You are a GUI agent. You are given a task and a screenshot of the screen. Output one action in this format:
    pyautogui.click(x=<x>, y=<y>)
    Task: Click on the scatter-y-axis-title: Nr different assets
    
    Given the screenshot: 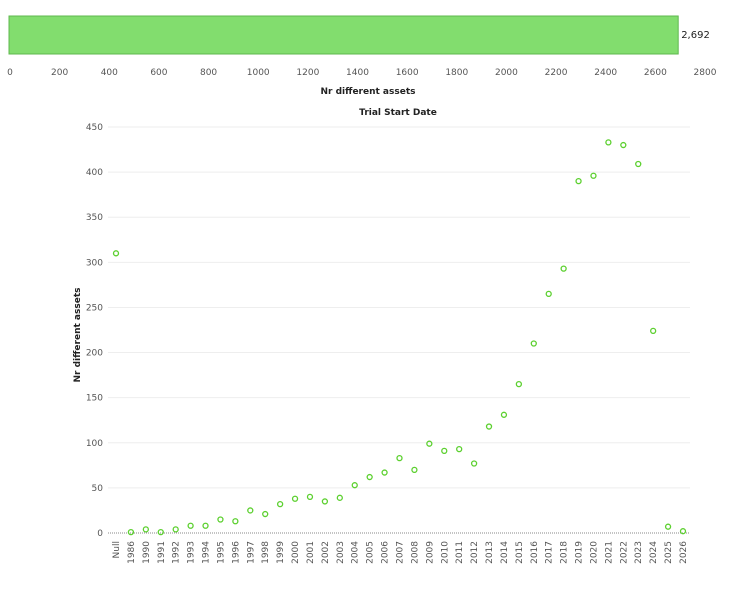 What is the action you would take?
    pyautogui.click(x=78, y=335)
    